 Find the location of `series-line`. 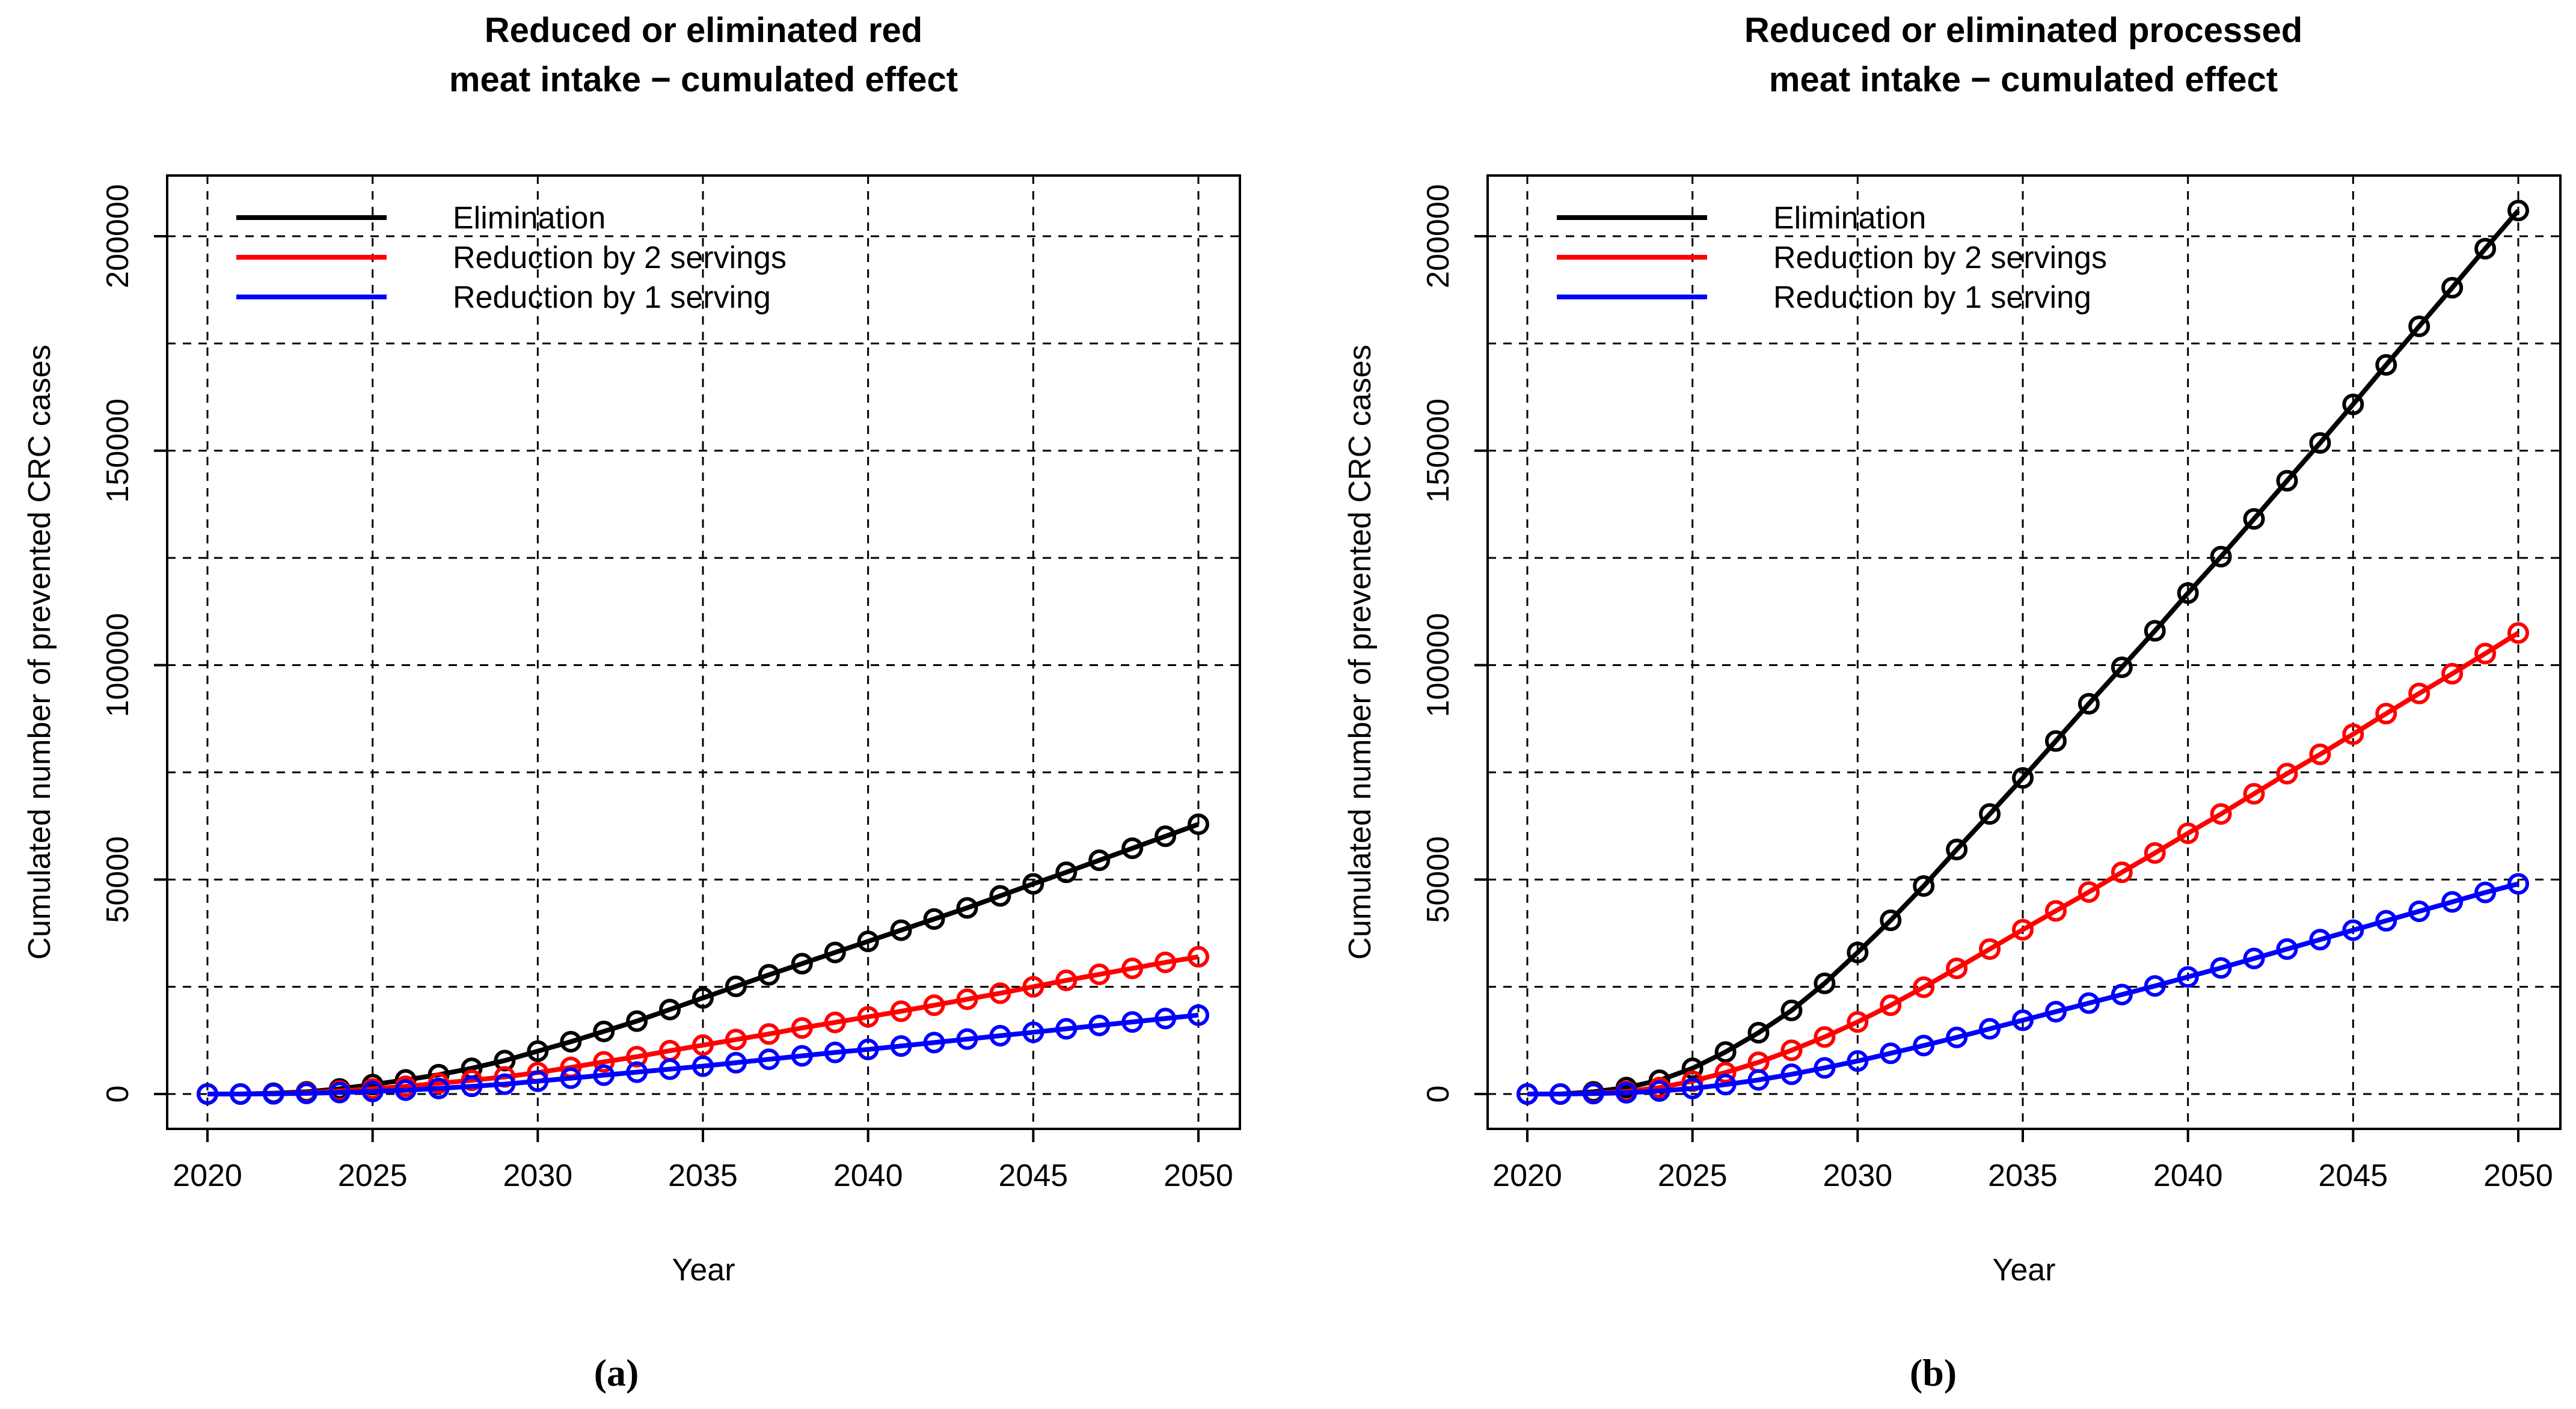

series-line is located at coordinates (703, 1025).